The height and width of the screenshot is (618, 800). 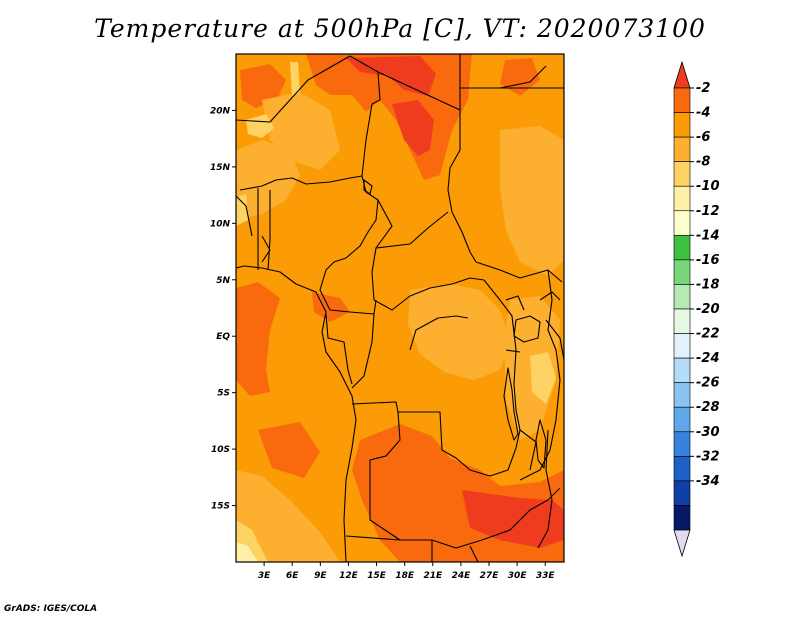 I want to click on border-lake-malawi, so click(x=541, y=444).